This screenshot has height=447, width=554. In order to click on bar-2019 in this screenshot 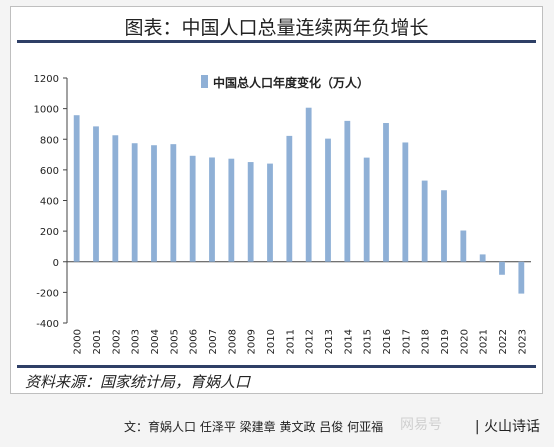, I will do `click(444, 226)`.